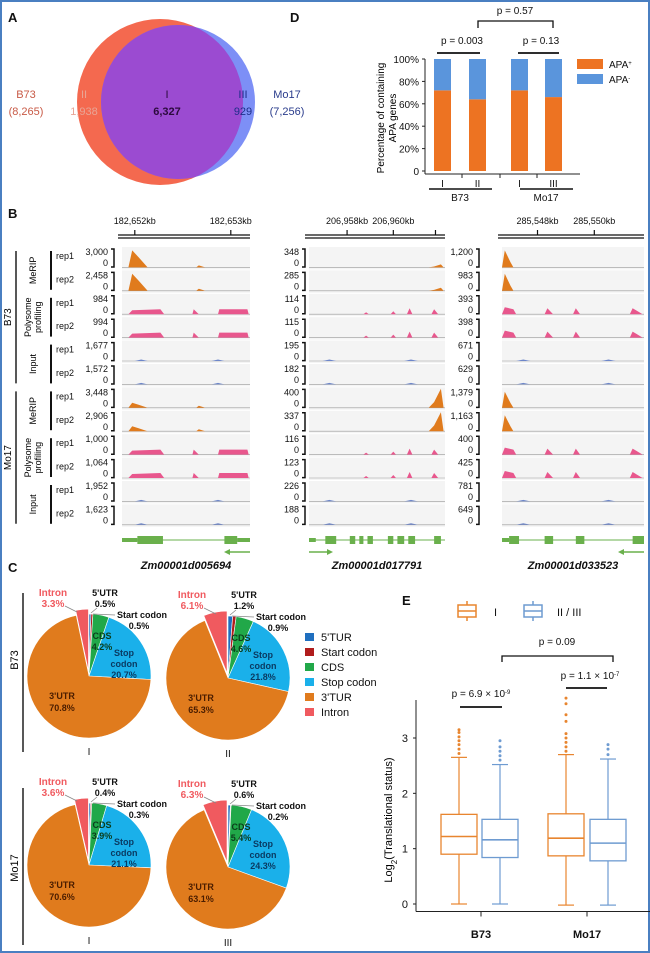 Image resolution: width=650 pixels, height=953 pixels. What do you see at coordinates (101, 636) in the screenshot?
I see `pie-label-cds: CDS` at bounding box center [101, 636].